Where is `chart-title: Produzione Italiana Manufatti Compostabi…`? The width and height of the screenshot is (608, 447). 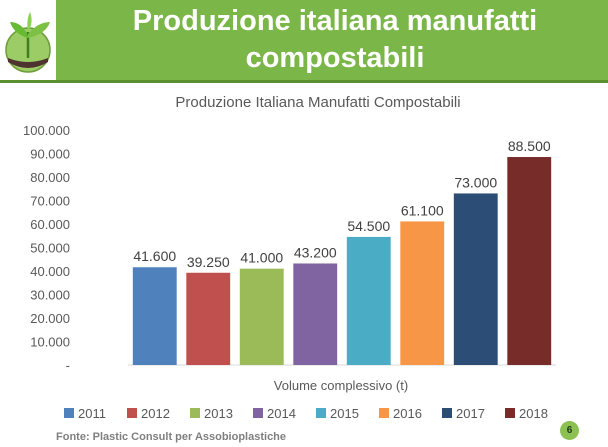 chart-title: Produzione Italiana Manufatti Compostabi… is located at coordinates (317, 102).